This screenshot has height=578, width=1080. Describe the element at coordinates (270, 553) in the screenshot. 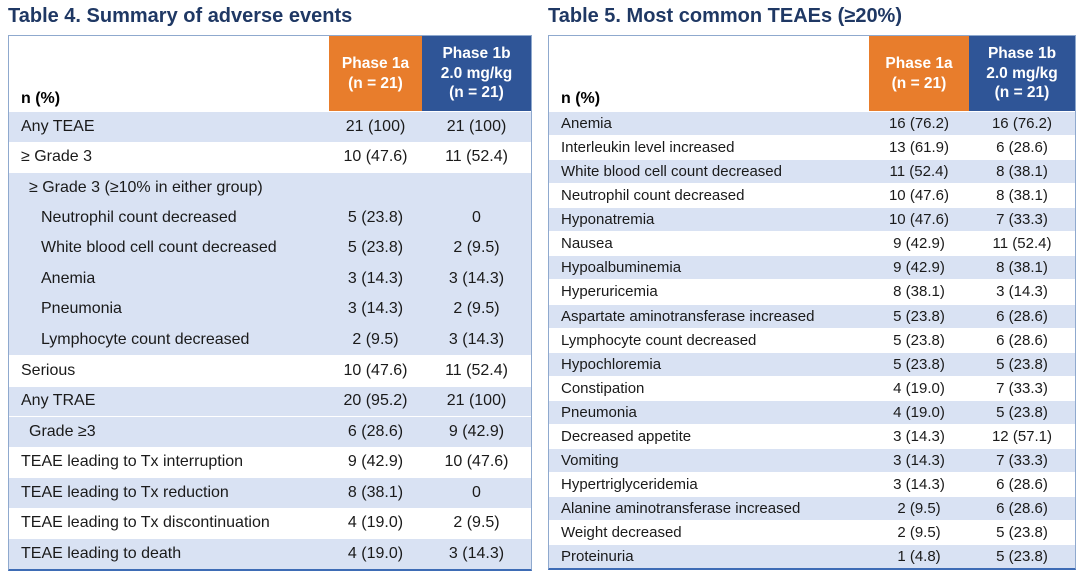

I see `table-row: TEAE leading to death 4 (19.0) 3 (14.3)` at that location.